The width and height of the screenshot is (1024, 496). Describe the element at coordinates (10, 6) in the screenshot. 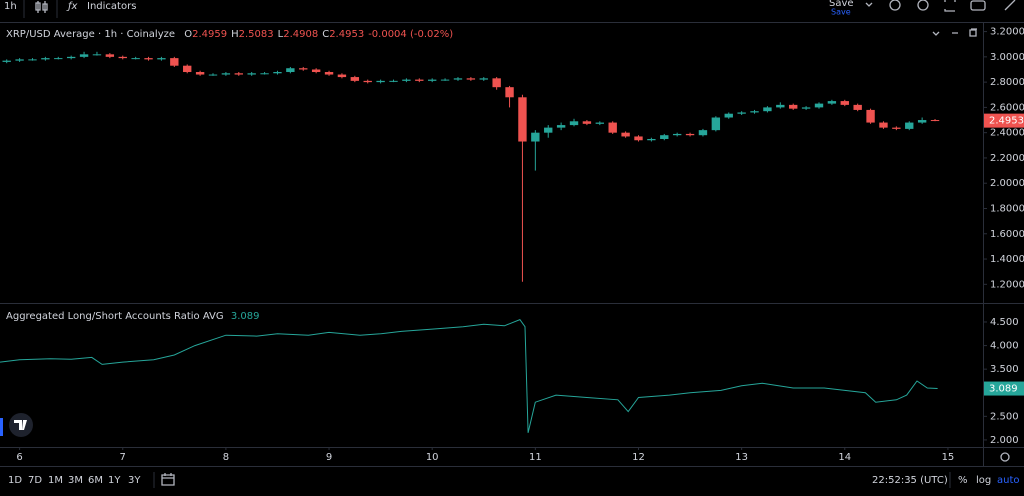

I see `interval-button: 1h` at that location.